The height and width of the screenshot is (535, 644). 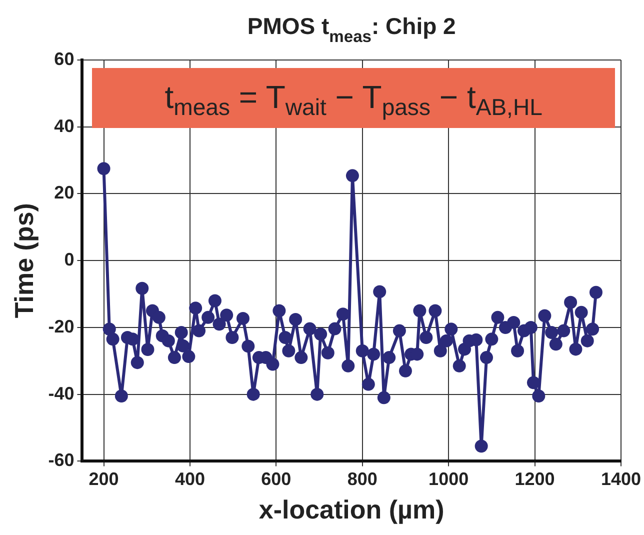 I want to click on x-tick-label: 1000, so click(x=448, y=478).